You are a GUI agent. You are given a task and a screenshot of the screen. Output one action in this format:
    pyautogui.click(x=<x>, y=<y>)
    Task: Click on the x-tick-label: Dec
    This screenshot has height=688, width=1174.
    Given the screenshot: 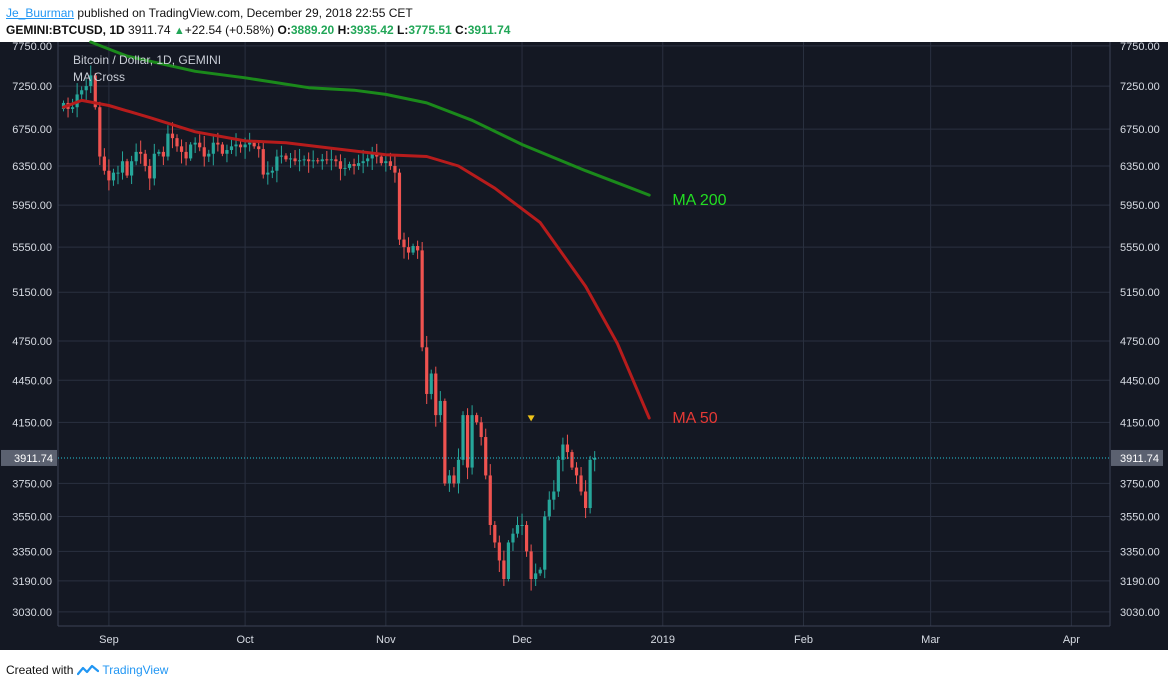 What is the action you would take?
    pyautogui.click(x=522, y=640)
    